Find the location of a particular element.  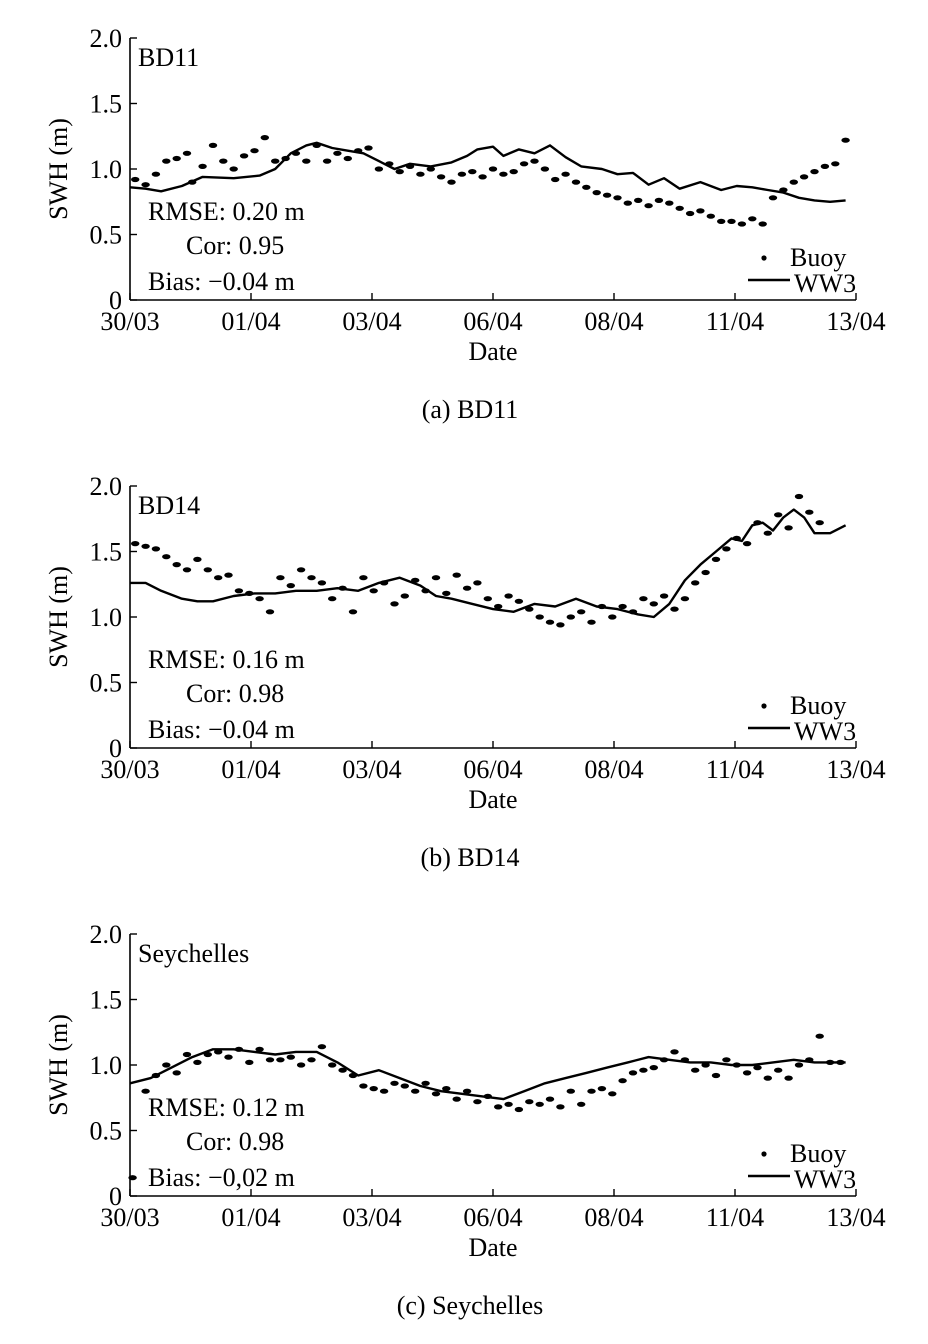

x-tick-label: 11/04 is located at coordinates (735, 769).